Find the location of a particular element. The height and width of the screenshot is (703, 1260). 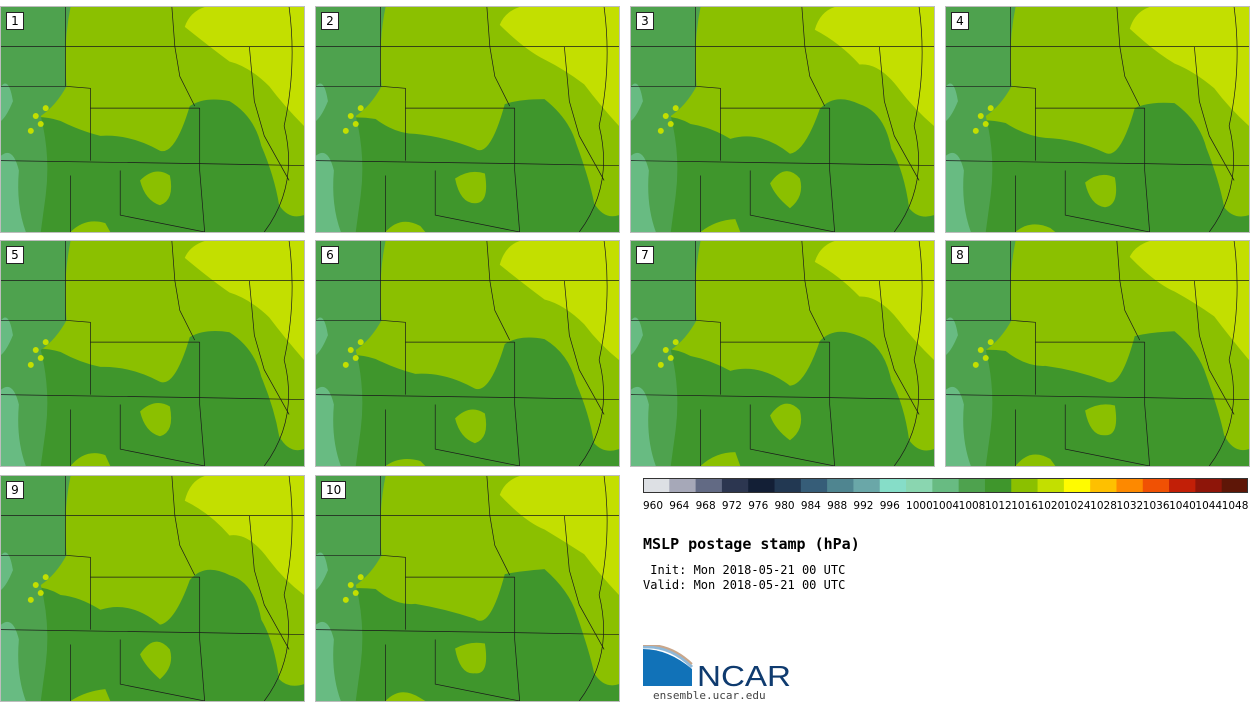

colorbar-tick-label: 976 is located at coordinates (758, 506).